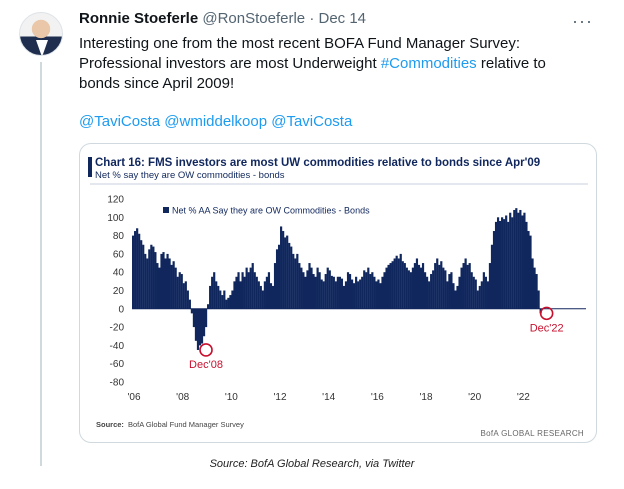 The width and height of the screenshot is (624, 489). Describe the element at coordinates (312, 73) in the screenshot. I see `tweet-text-end: relative to bonds since April 2009!` at that location.